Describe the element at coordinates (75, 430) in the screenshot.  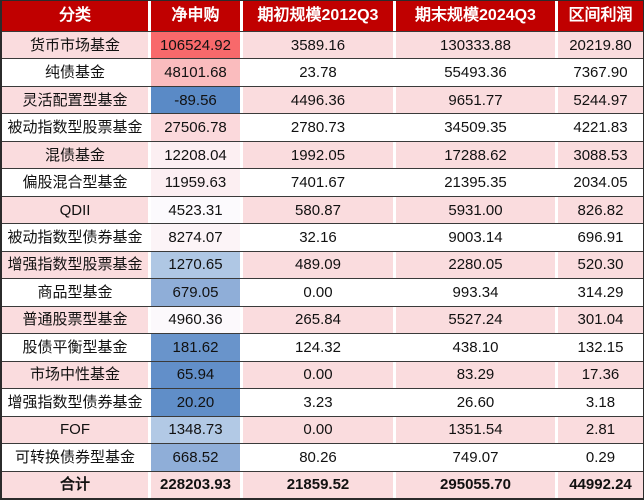
I see `category-cell: FOF` at that location.